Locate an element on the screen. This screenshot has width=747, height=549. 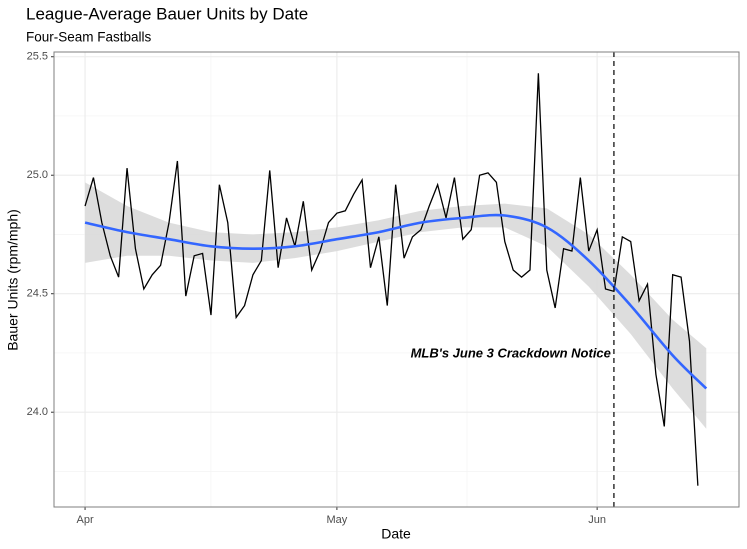
y-axis-title: Bauer Units (rpm/mph) is located at coordinates (13, 280).